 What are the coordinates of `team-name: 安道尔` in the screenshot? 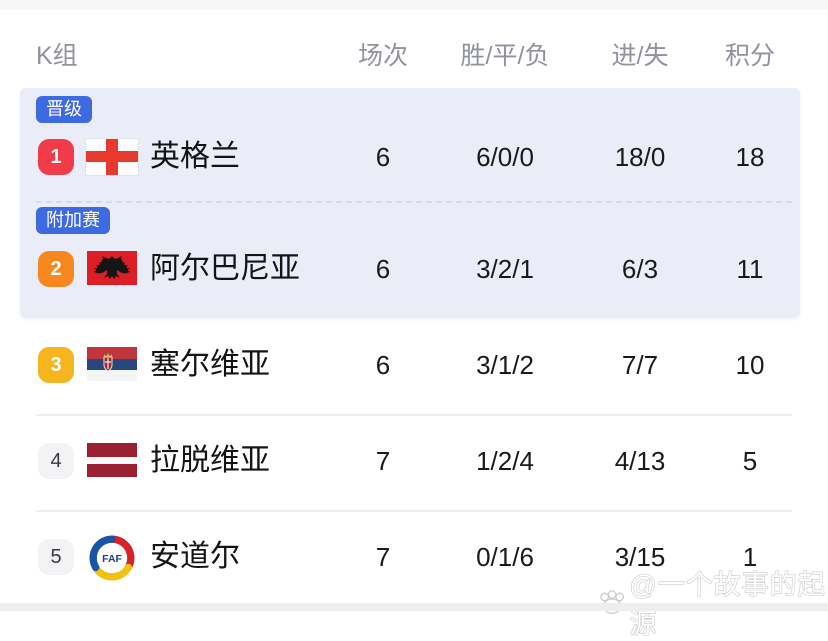 It's located at (195, 556).